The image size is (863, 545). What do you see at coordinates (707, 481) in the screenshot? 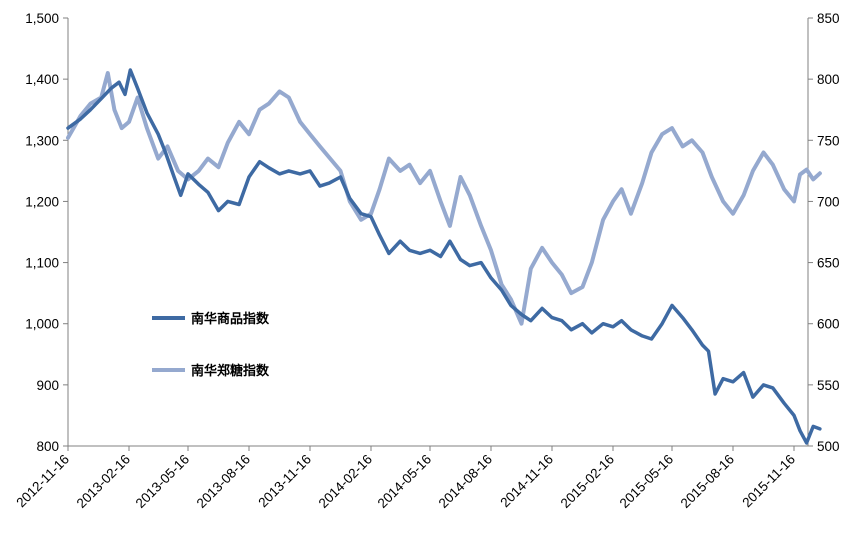
I see `x-tick-label: 2015-08-16` at bounding box center [707, 481].